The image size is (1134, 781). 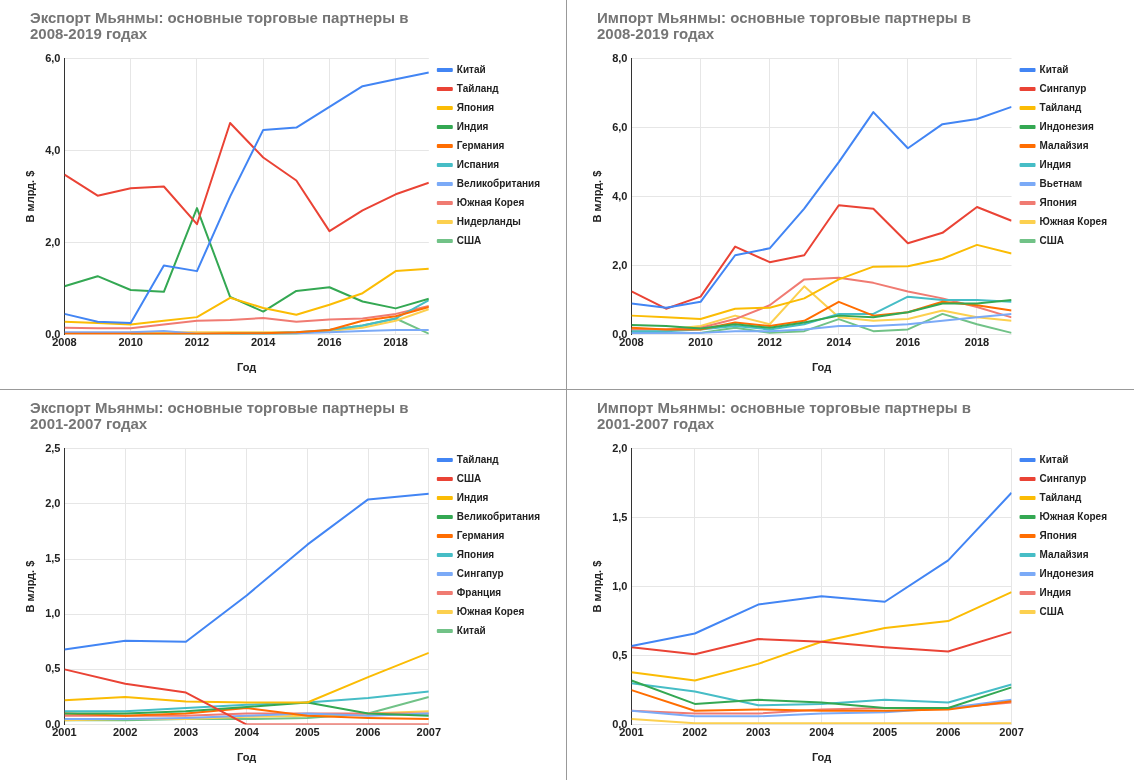 I want to click on legend-label: Нидерланды, so click(x=488, y=221).